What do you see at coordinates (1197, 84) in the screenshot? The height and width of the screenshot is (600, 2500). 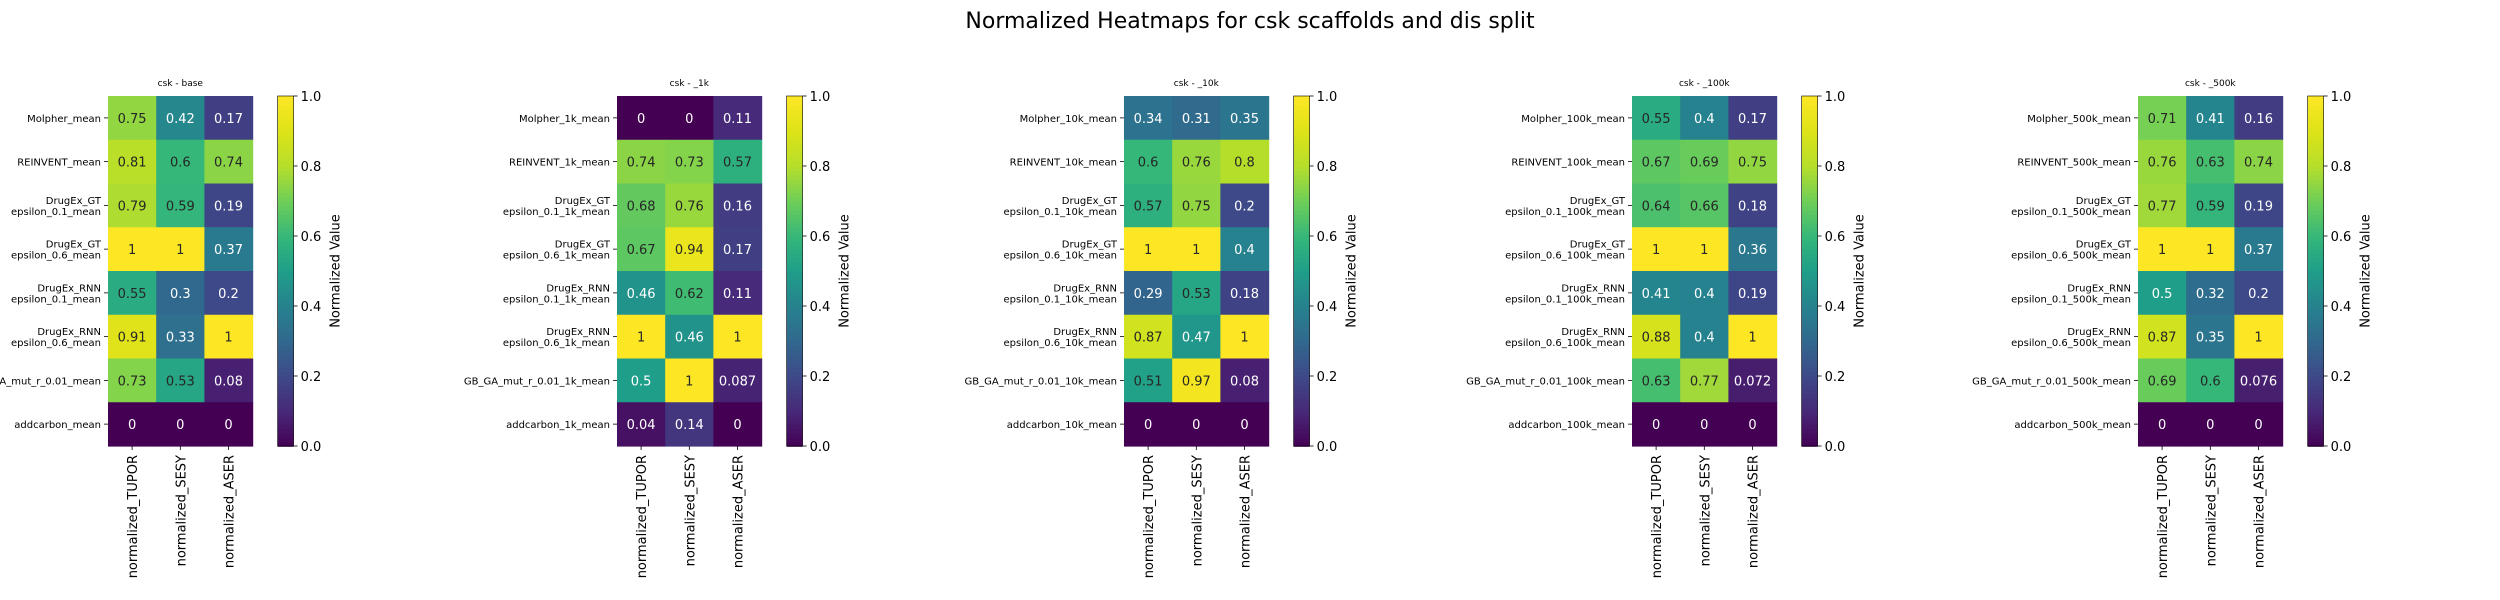 I see `panel-title: csk - _10k` at bounding box center [1197, 84].